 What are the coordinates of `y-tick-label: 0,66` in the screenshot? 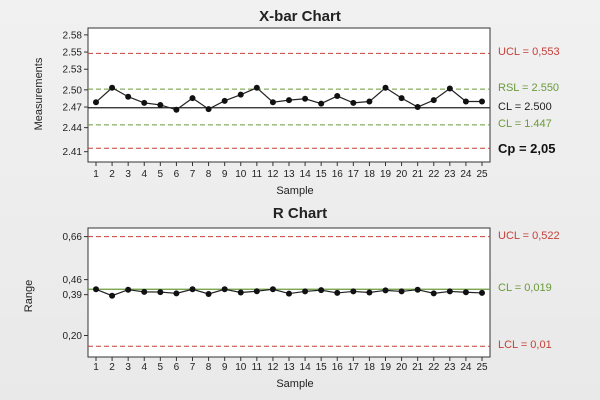 It's located at (73, 237).